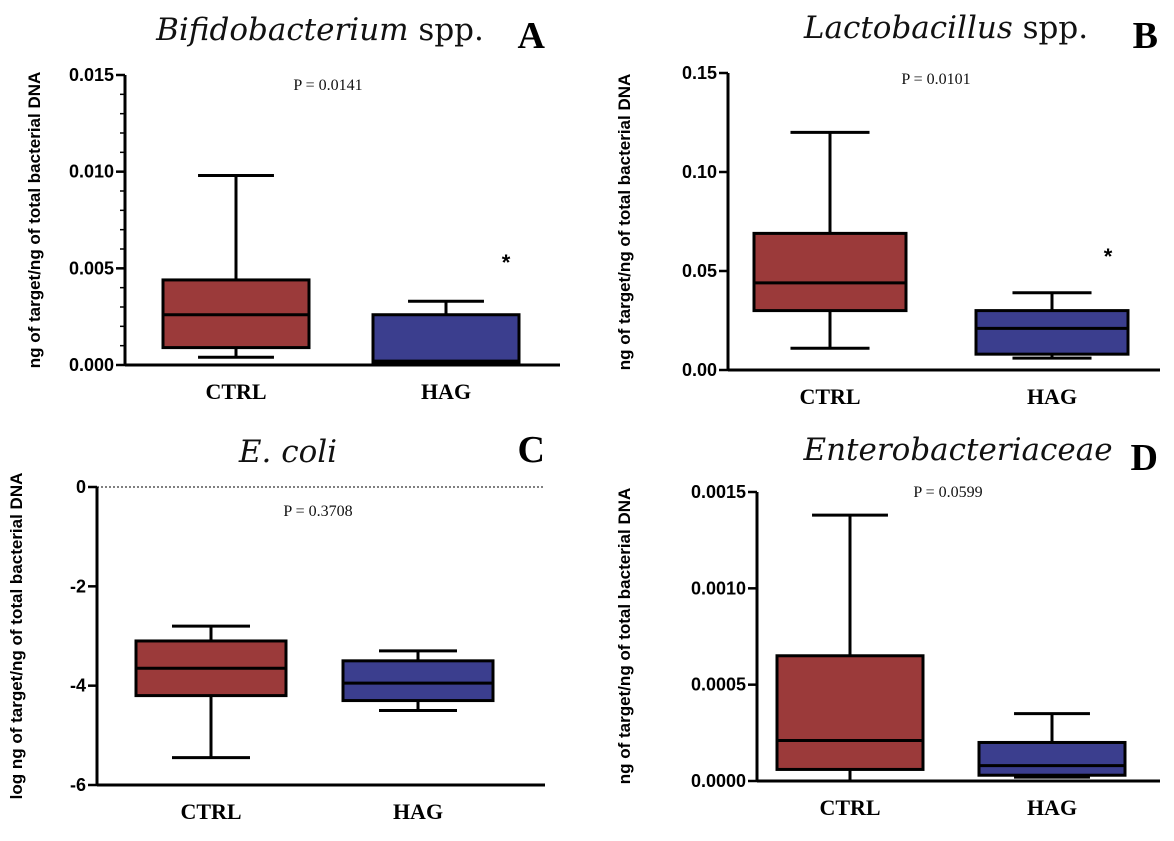  I want to click on panel-D-ytick-label: 0.0015, so click(718, 492).